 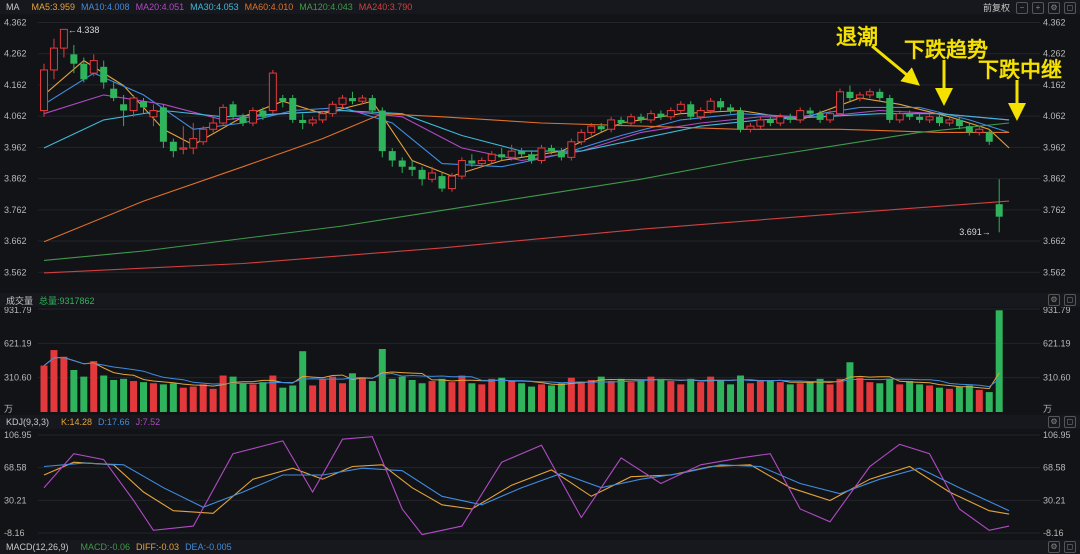 I want to click on kdj-line-k, so click(x=526, y=488).